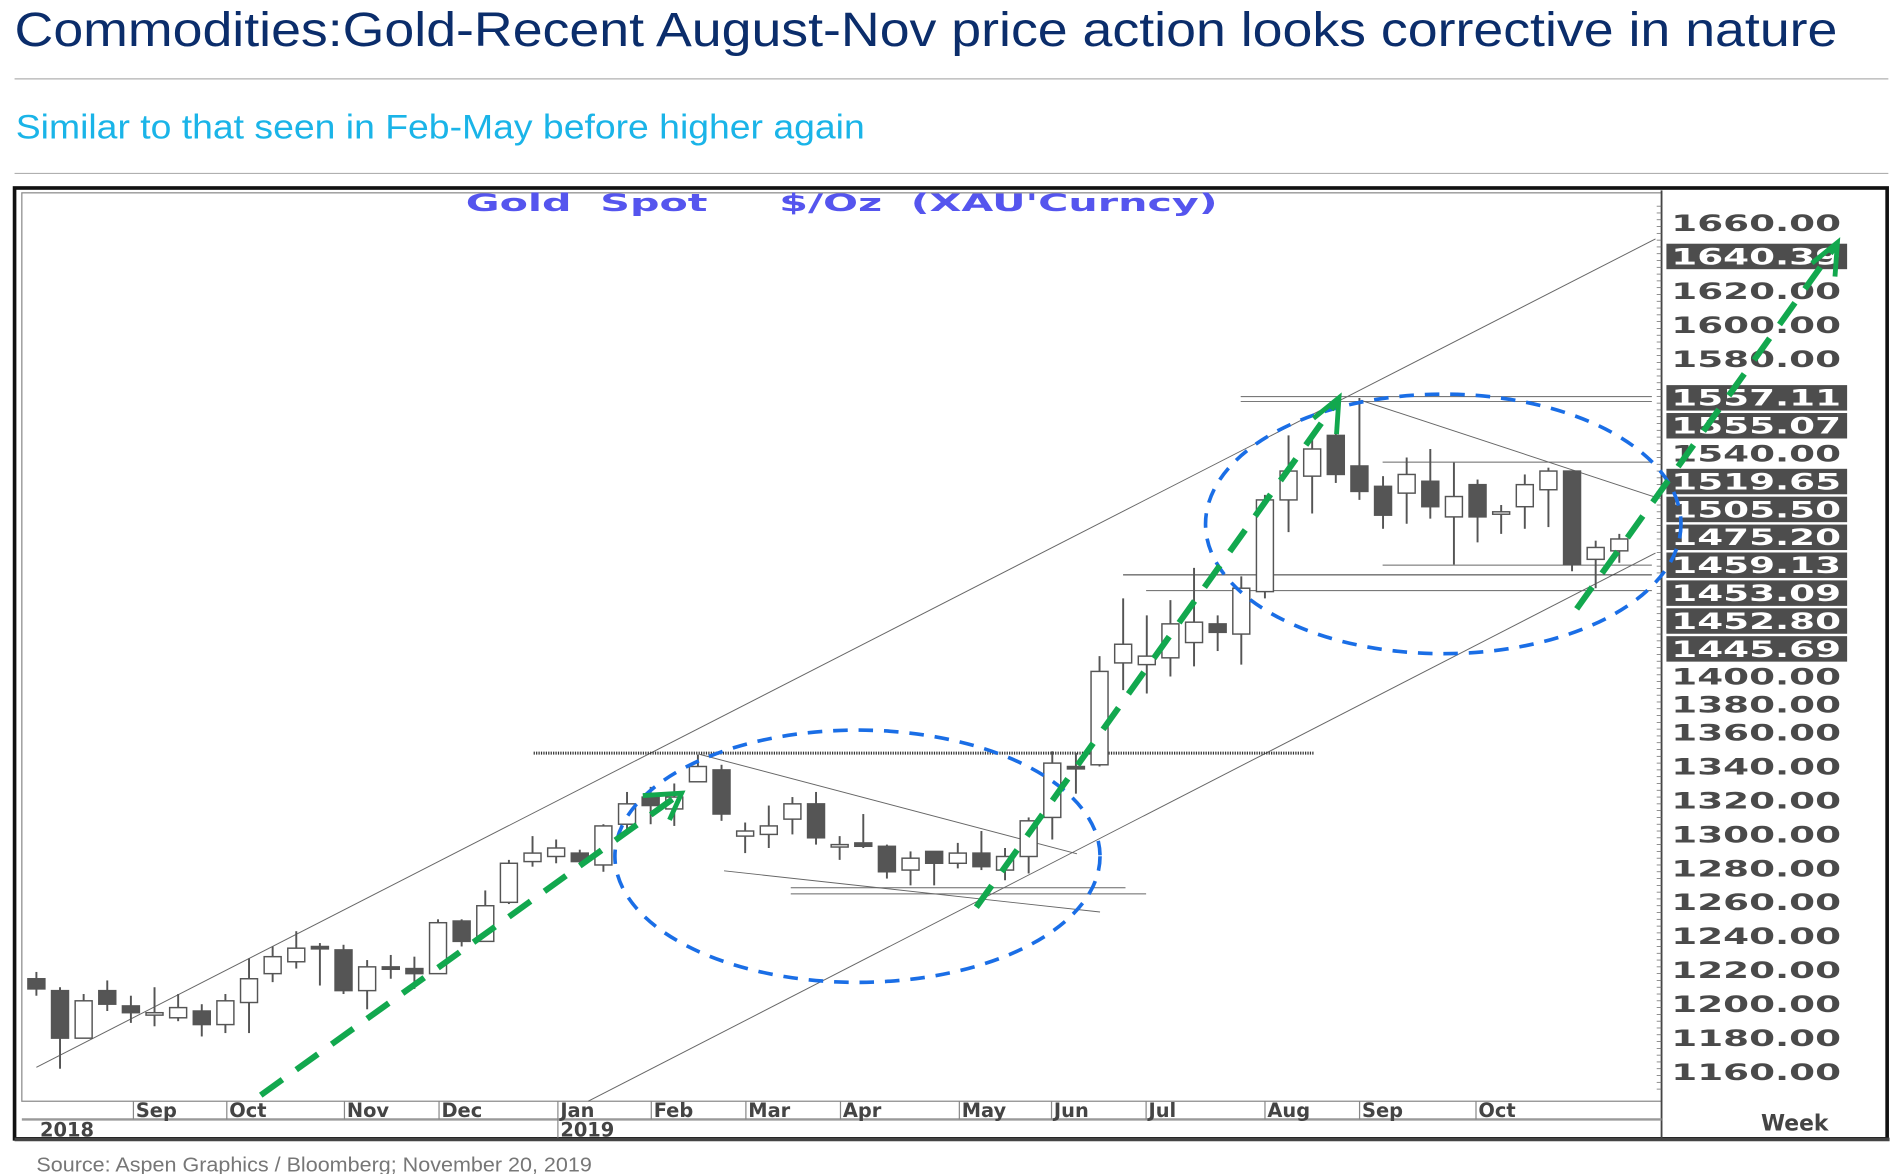 This screenshot has width=1892, height=1174. What do you see at coordinates (1162, 1110) in the screenshot?
I see `month-label: Jul` at bounding box center [1162, 1110].